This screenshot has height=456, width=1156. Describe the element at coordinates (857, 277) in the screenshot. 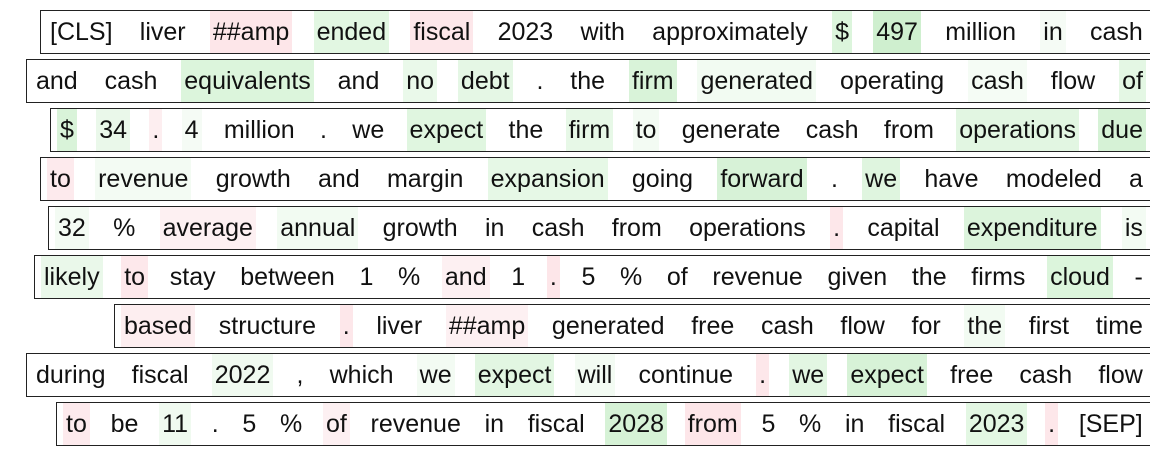

I see `token: given` at that location.